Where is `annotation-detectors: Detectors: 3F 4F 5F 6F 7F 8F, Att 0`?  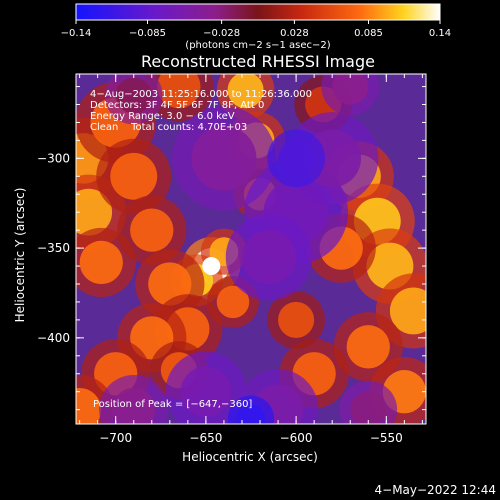 annotation-detectors: Detectors: 3F 4F 5F 6F 7F 8F, Att 0 is located at coordinates (177, 105).